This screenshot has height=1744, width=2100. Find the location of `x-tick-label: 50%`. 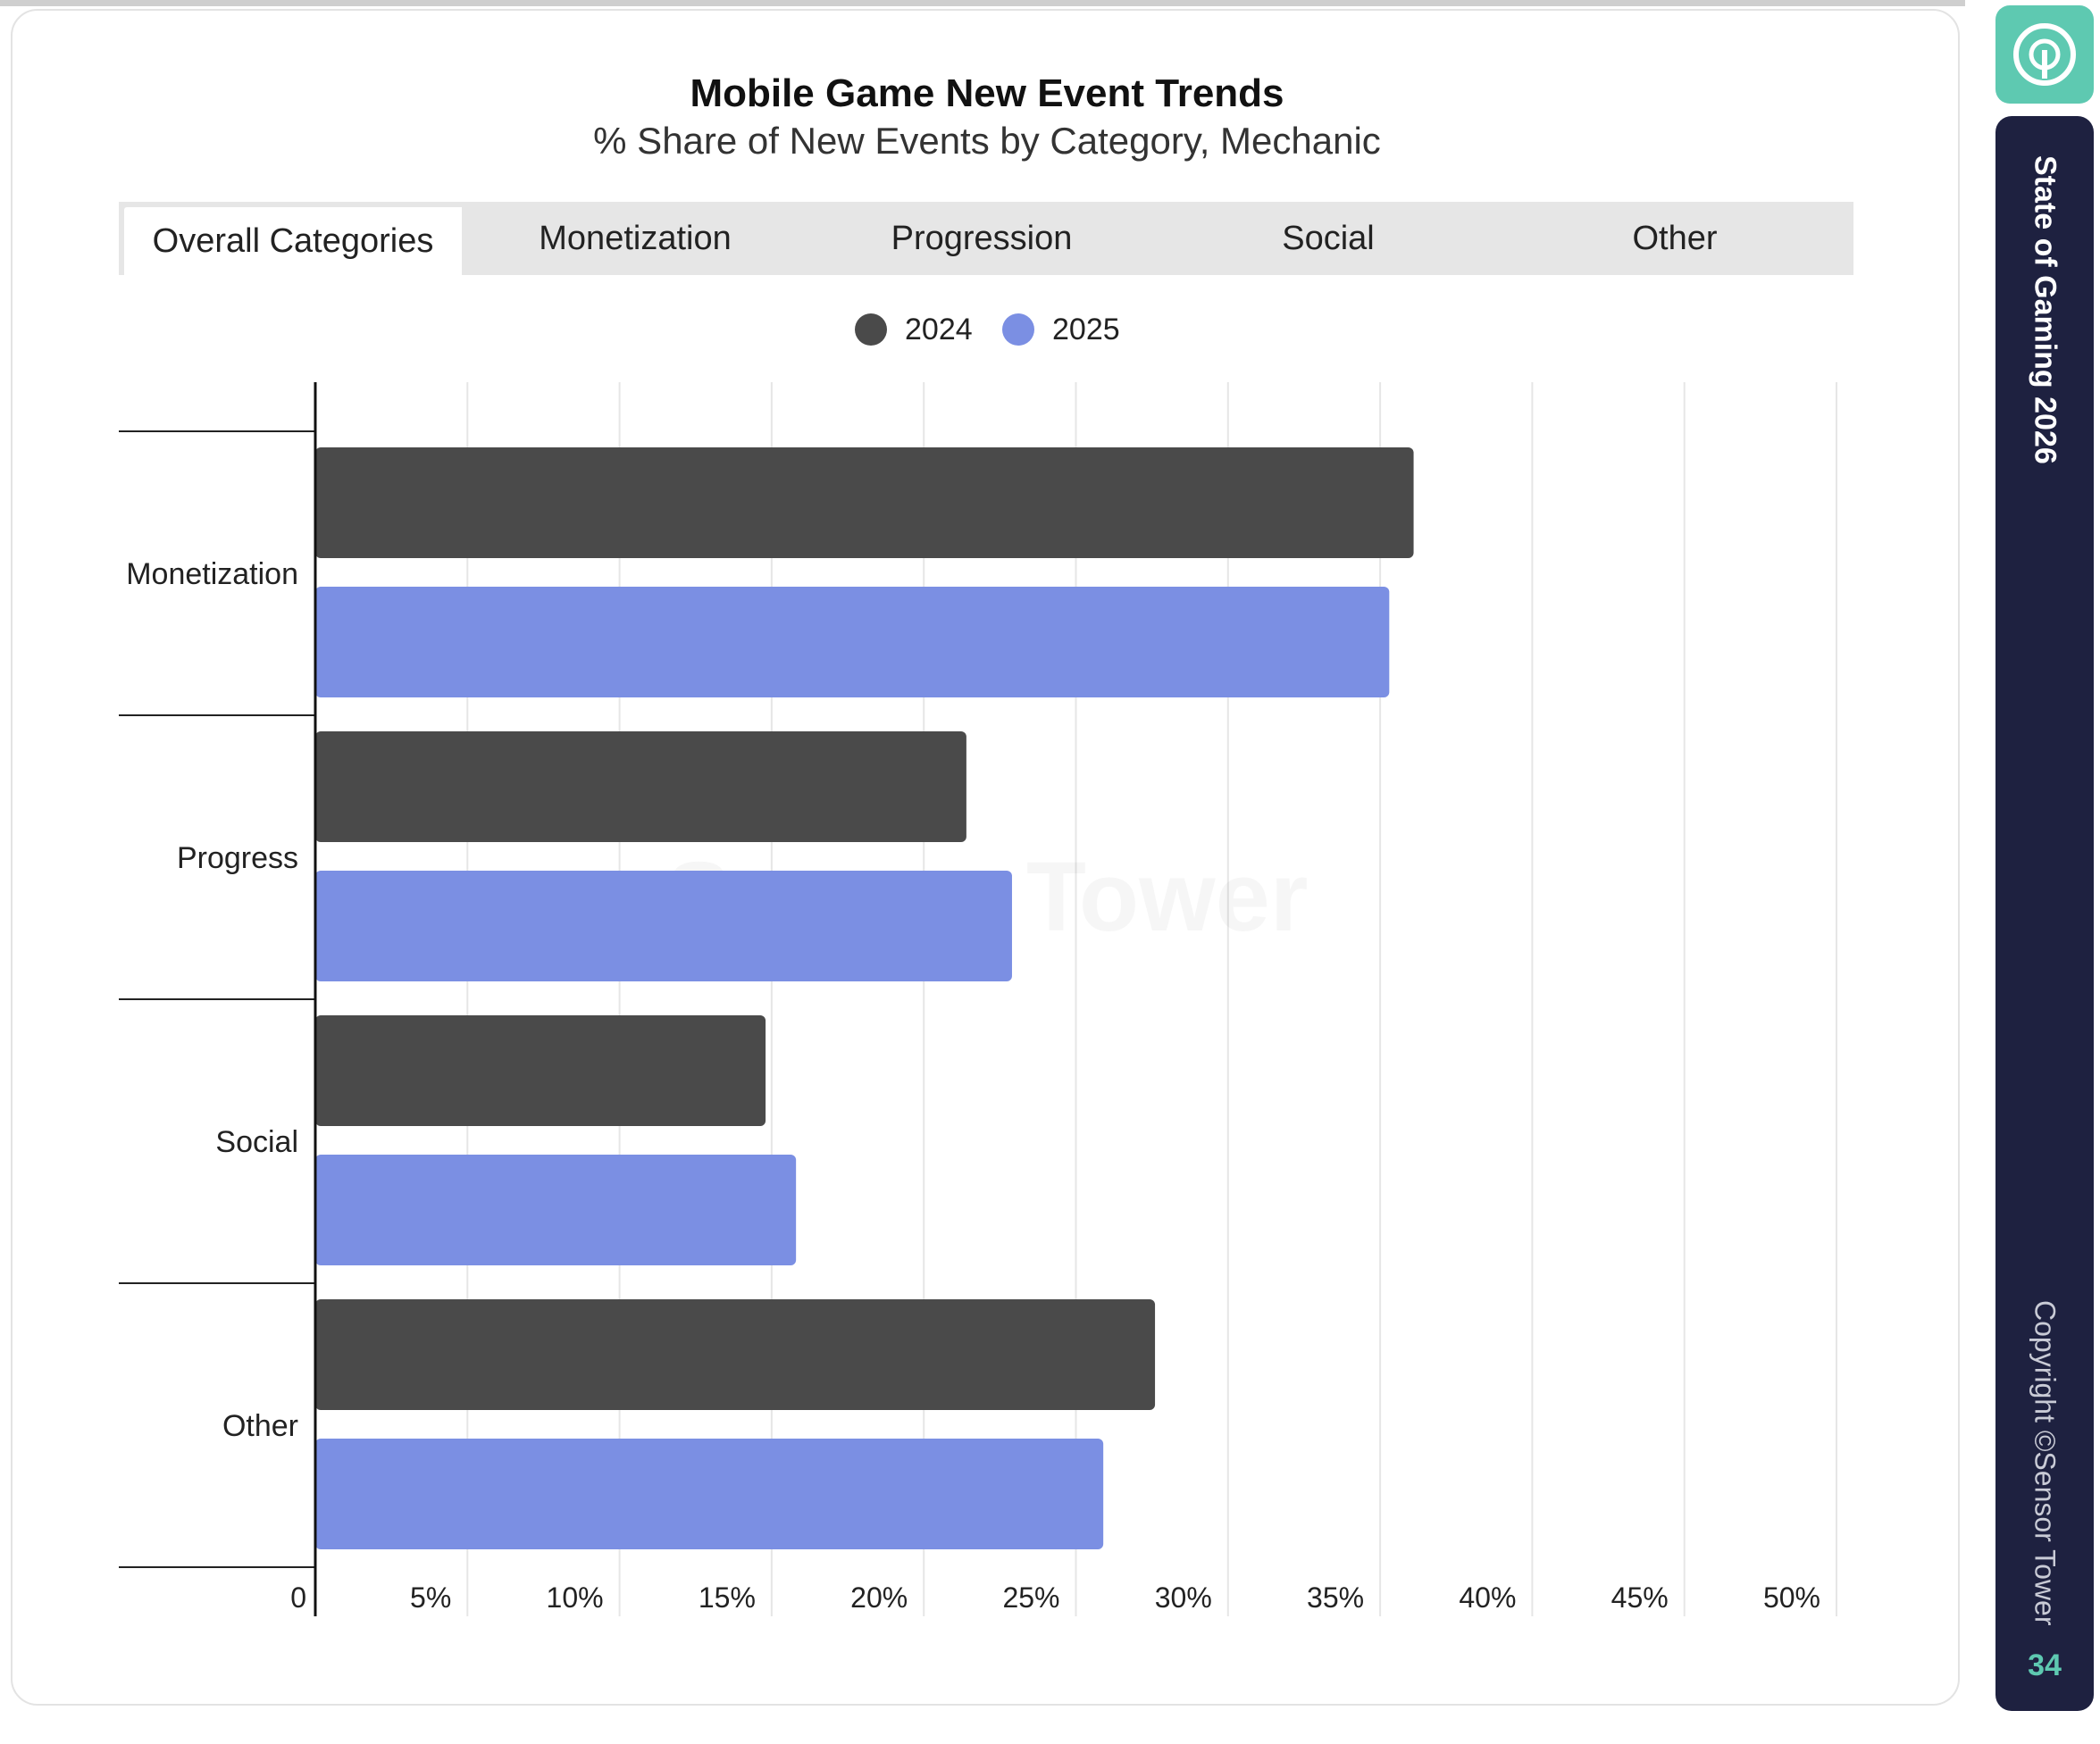

x-tick-label: 50% is located at coordinates (1791, 1597).